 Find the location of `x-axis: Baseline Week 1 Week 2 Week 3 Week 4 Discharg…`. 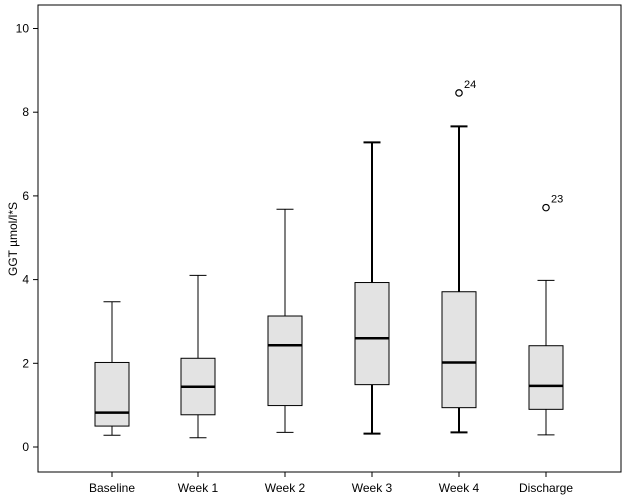

x-axis: Baseline Week 1 Week 2 Week 3 Week 4 Discharg… is located at coordinates (331, 483).